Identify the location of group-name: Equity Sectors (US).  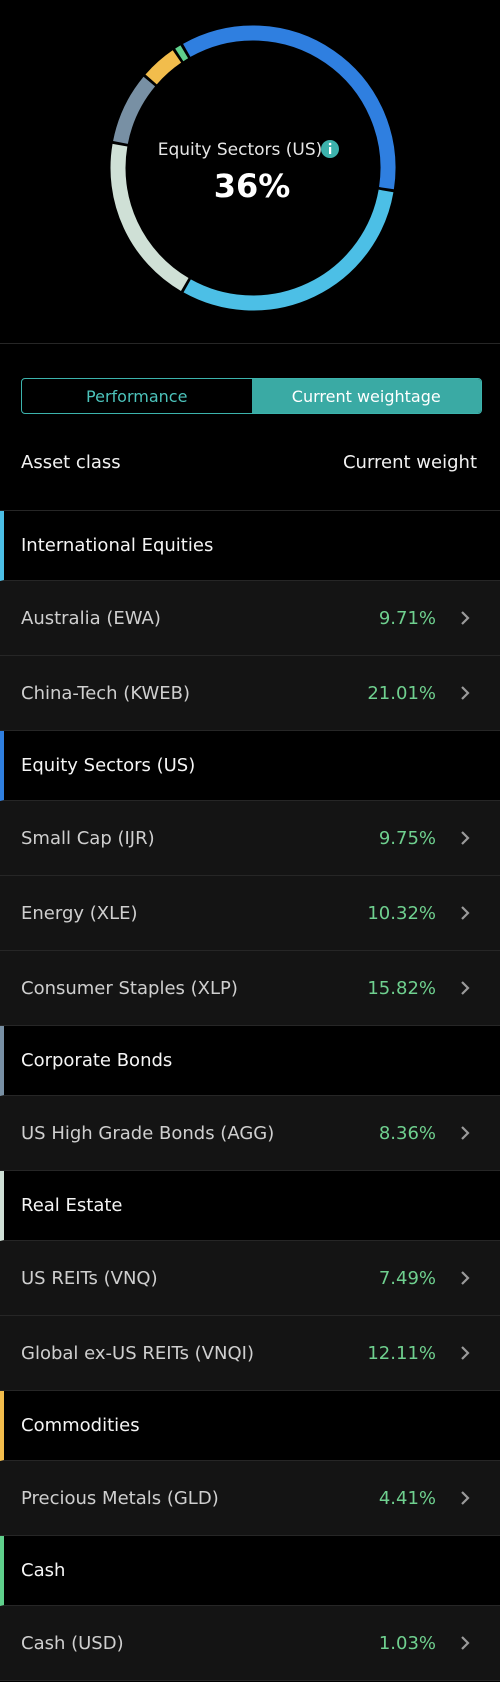
(108, 765).